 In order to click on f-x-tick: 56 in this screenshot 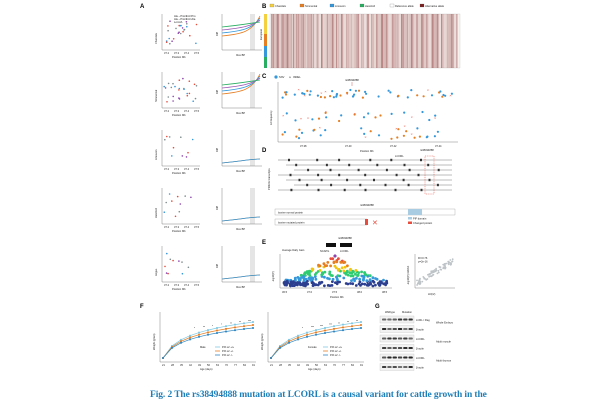, I will do `click(316, 365)`.